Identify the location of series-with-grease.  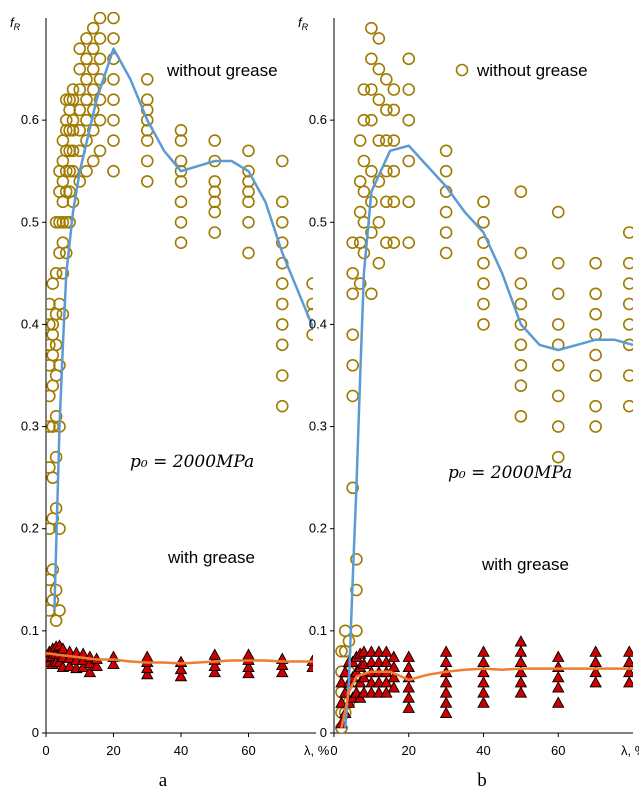
(179, 660).